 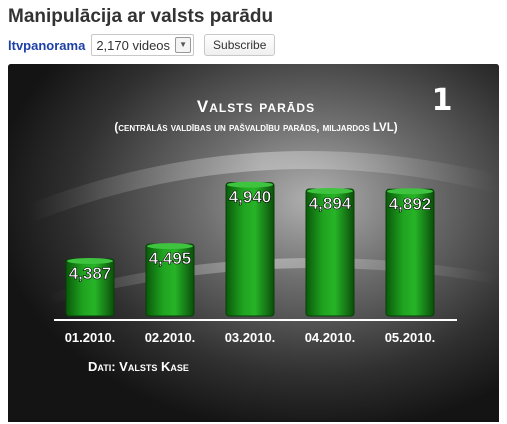 I want to click on value-label-5: 4,892, so click(x=410, y=203).